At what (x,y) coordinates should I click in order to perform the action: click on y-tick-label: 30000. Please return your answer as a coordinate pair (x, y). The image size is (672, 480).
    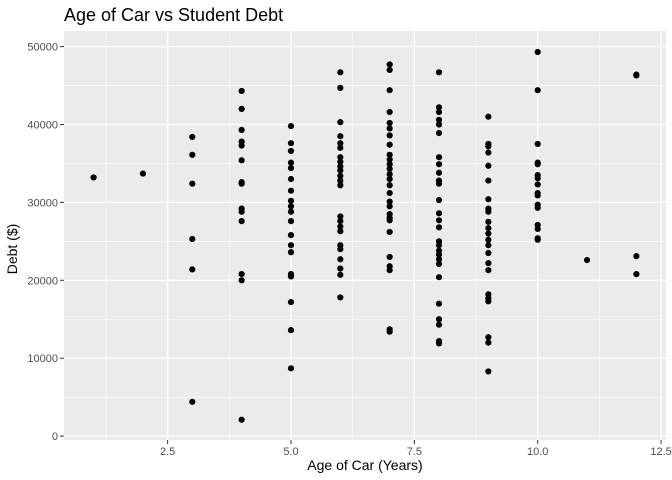
    Looking at the image, I should click on (42, 203).